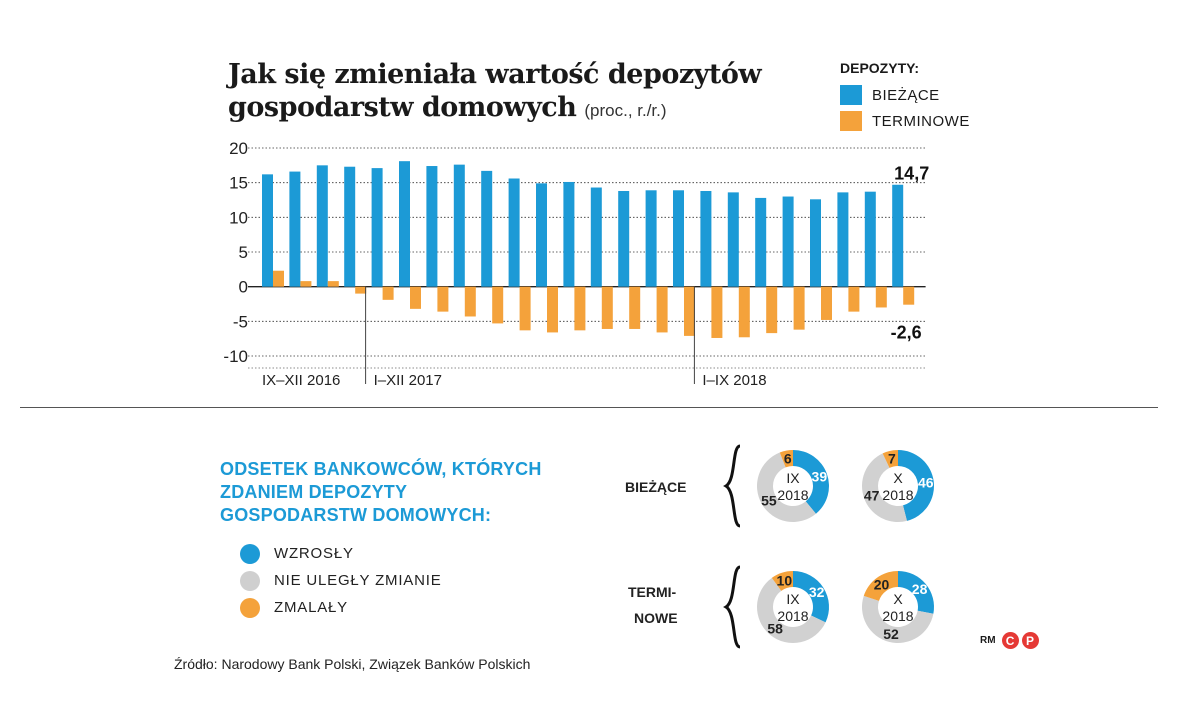  What do you see at coordinates (625, 110) in the screenshot?
I see `title-unit: (proc., r./r.)` at bounding box center [625, 110].